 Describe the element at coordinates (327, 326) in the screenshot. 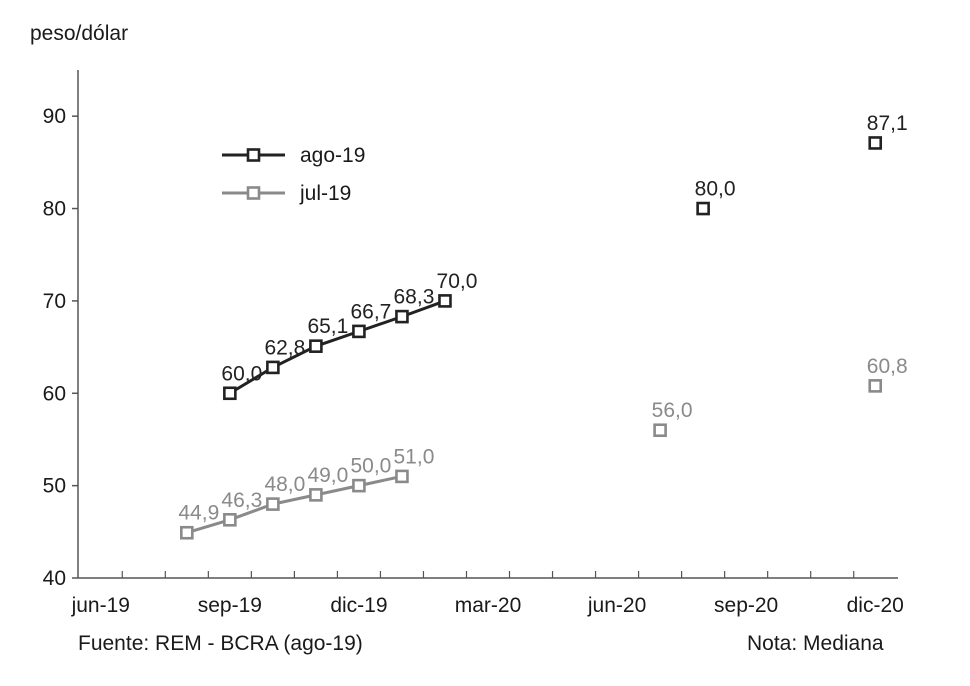

I see `data-label: 65,1` at that location.